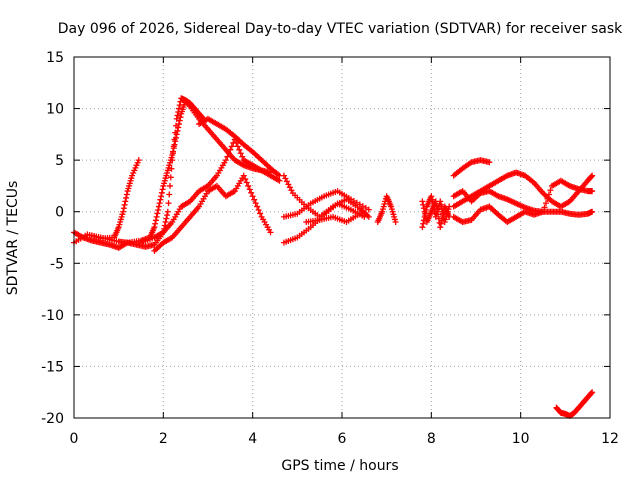 This screenshot has height=480, width=640. What do you see at coordinates (52, 367) in the screenshot?
I see `y-tick-label: -15` at bounding box center [52, 367].